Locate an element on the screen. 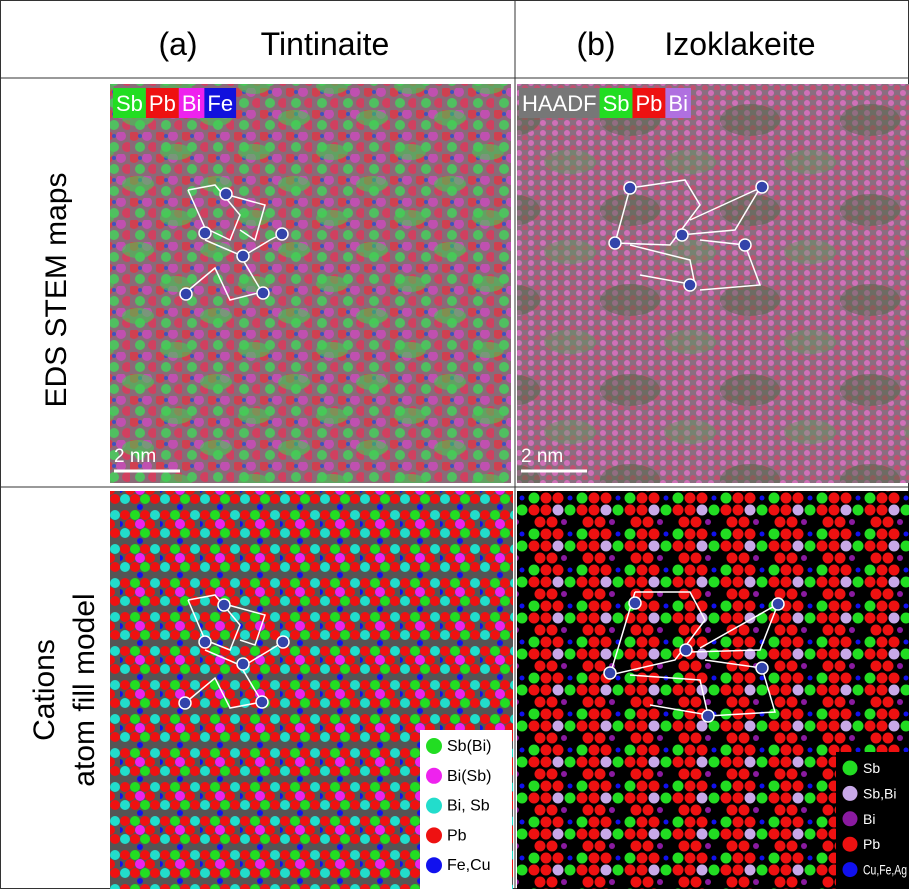 The height and width of the screenshot is (894, 909). column-label: (a) is located at coordinates (177, 44).